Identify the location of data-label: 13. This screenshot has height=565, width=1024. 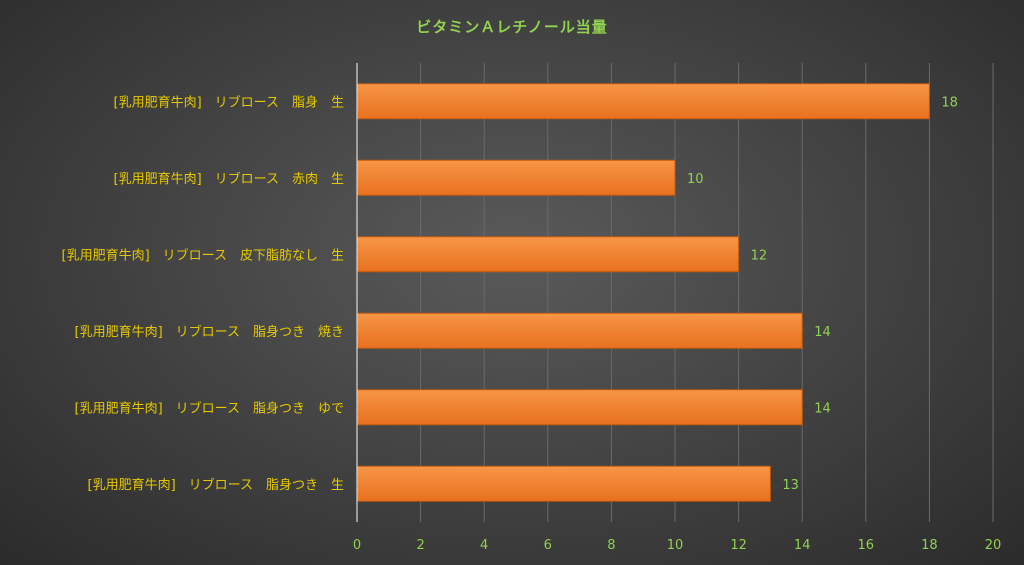
(790, 485).